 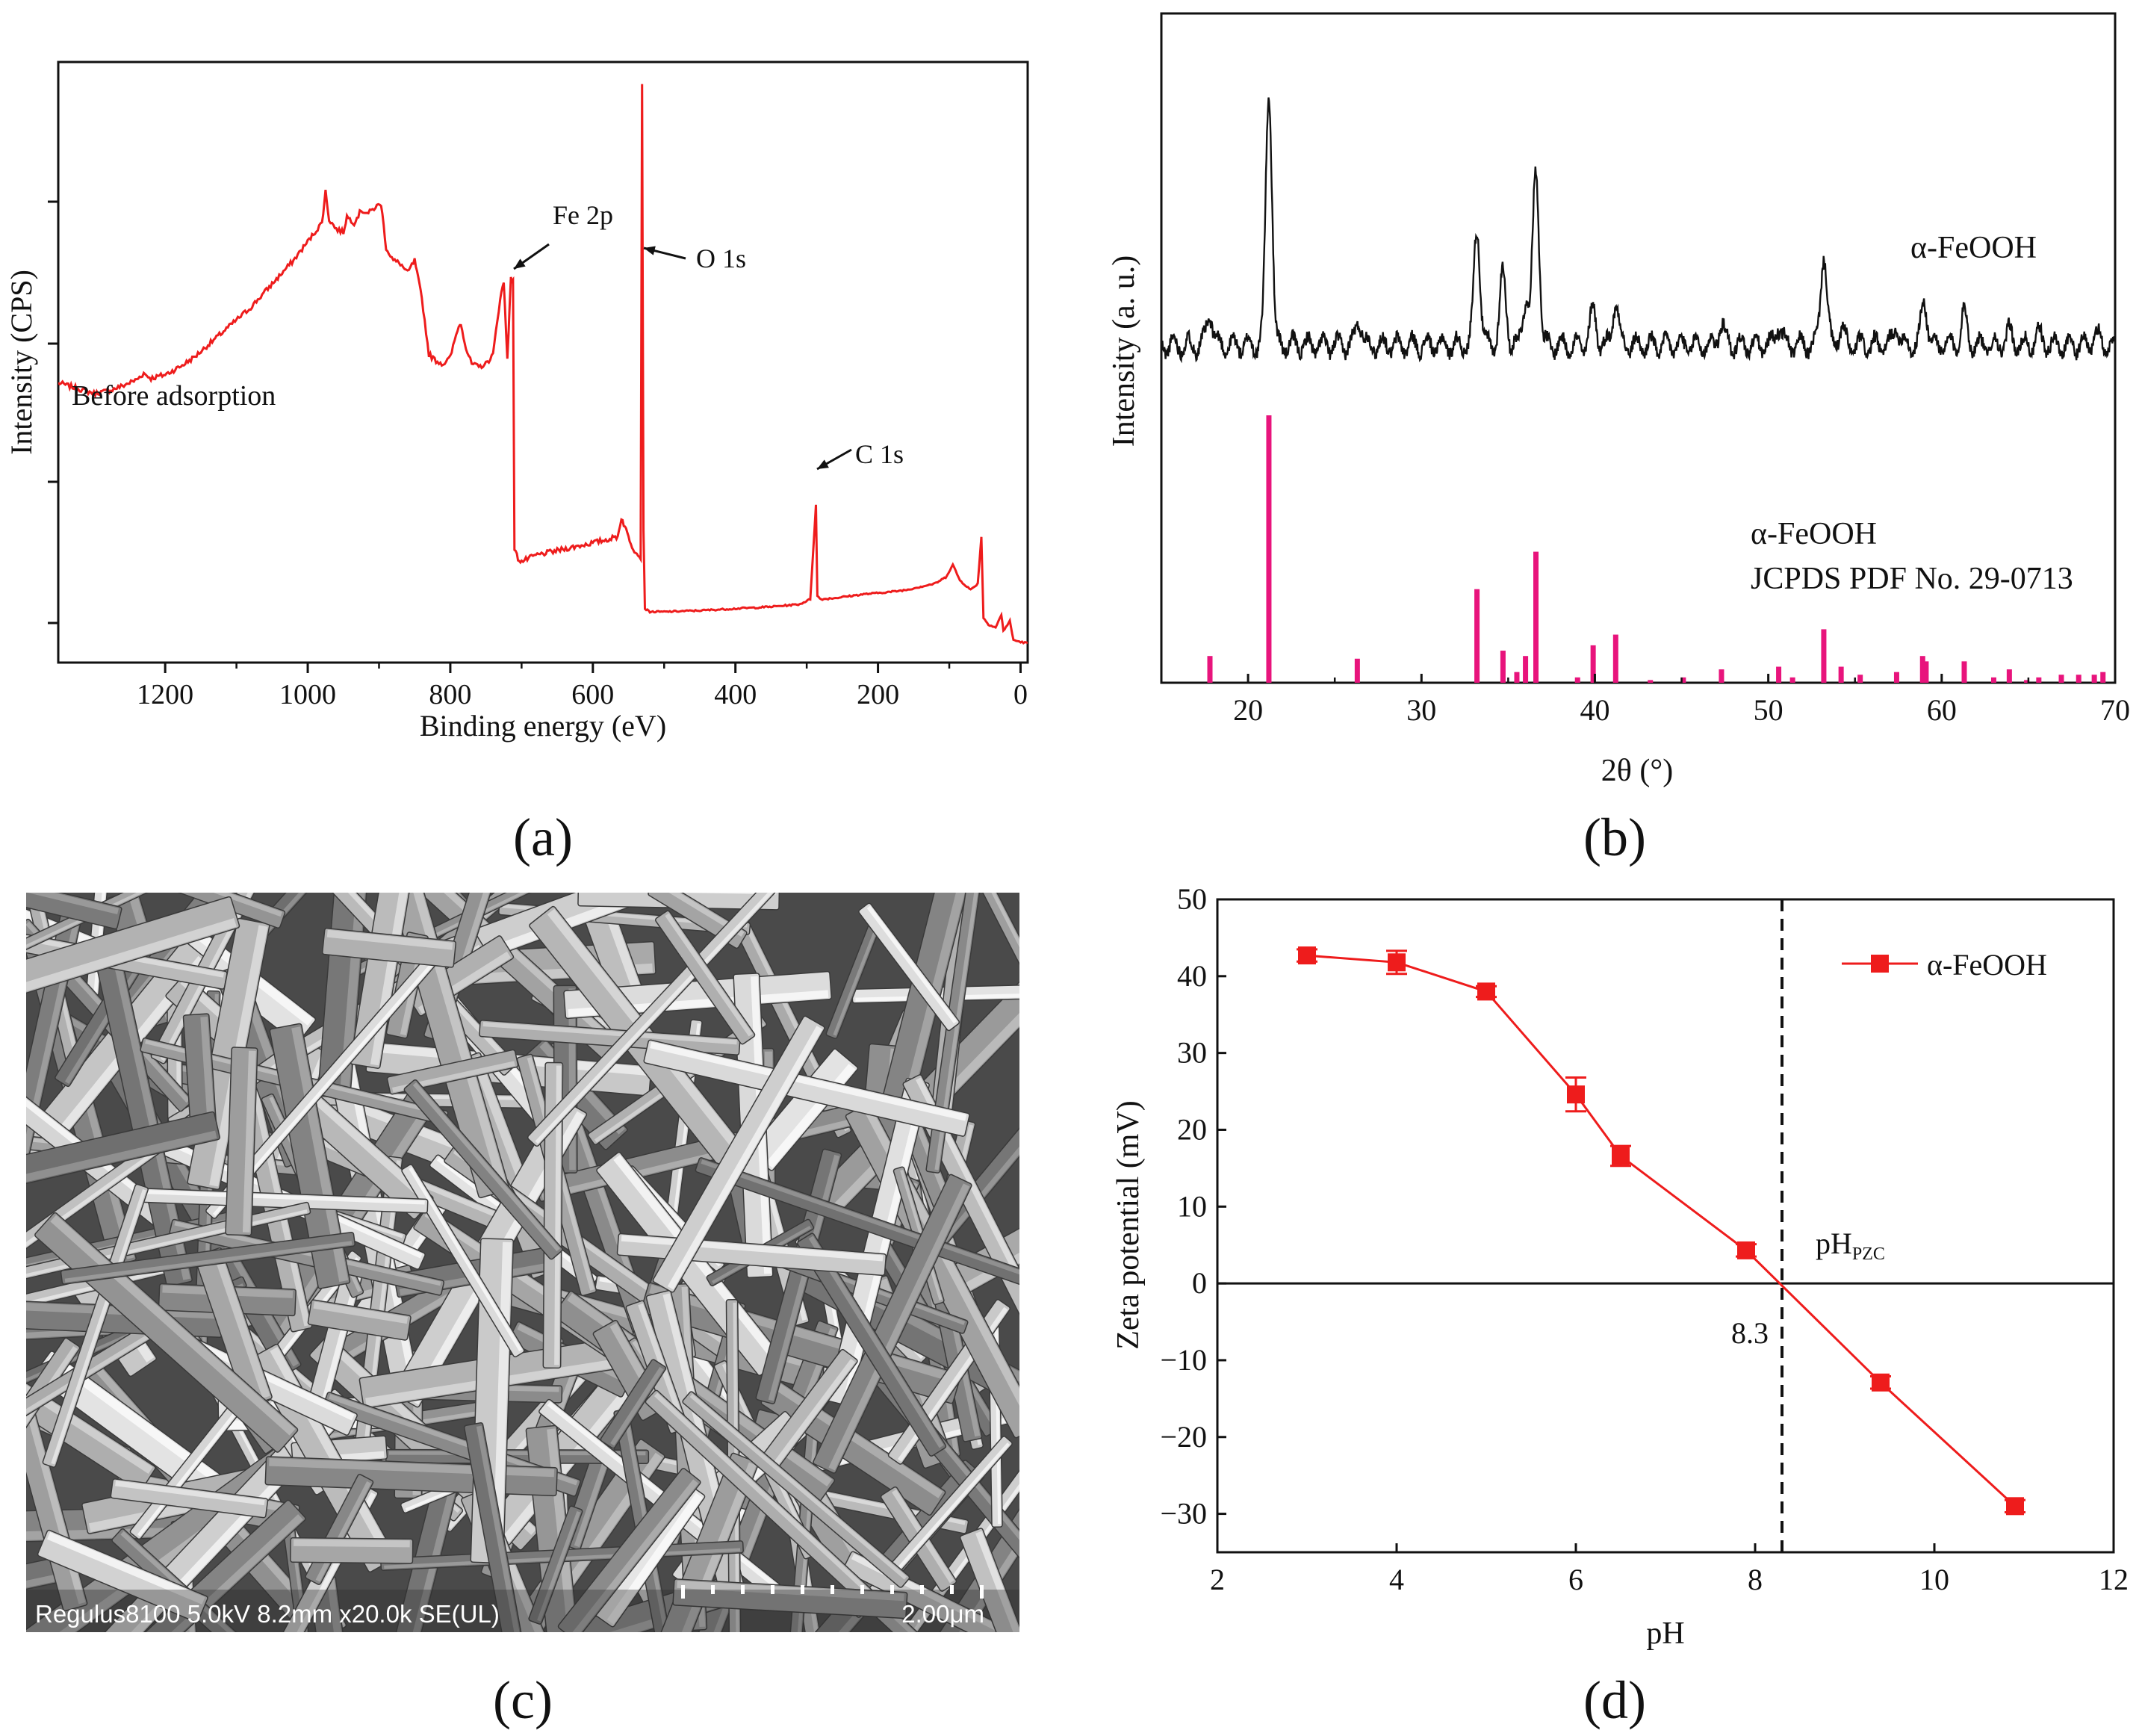 I want to click on legend-marker, so click(x=1880, y=964).